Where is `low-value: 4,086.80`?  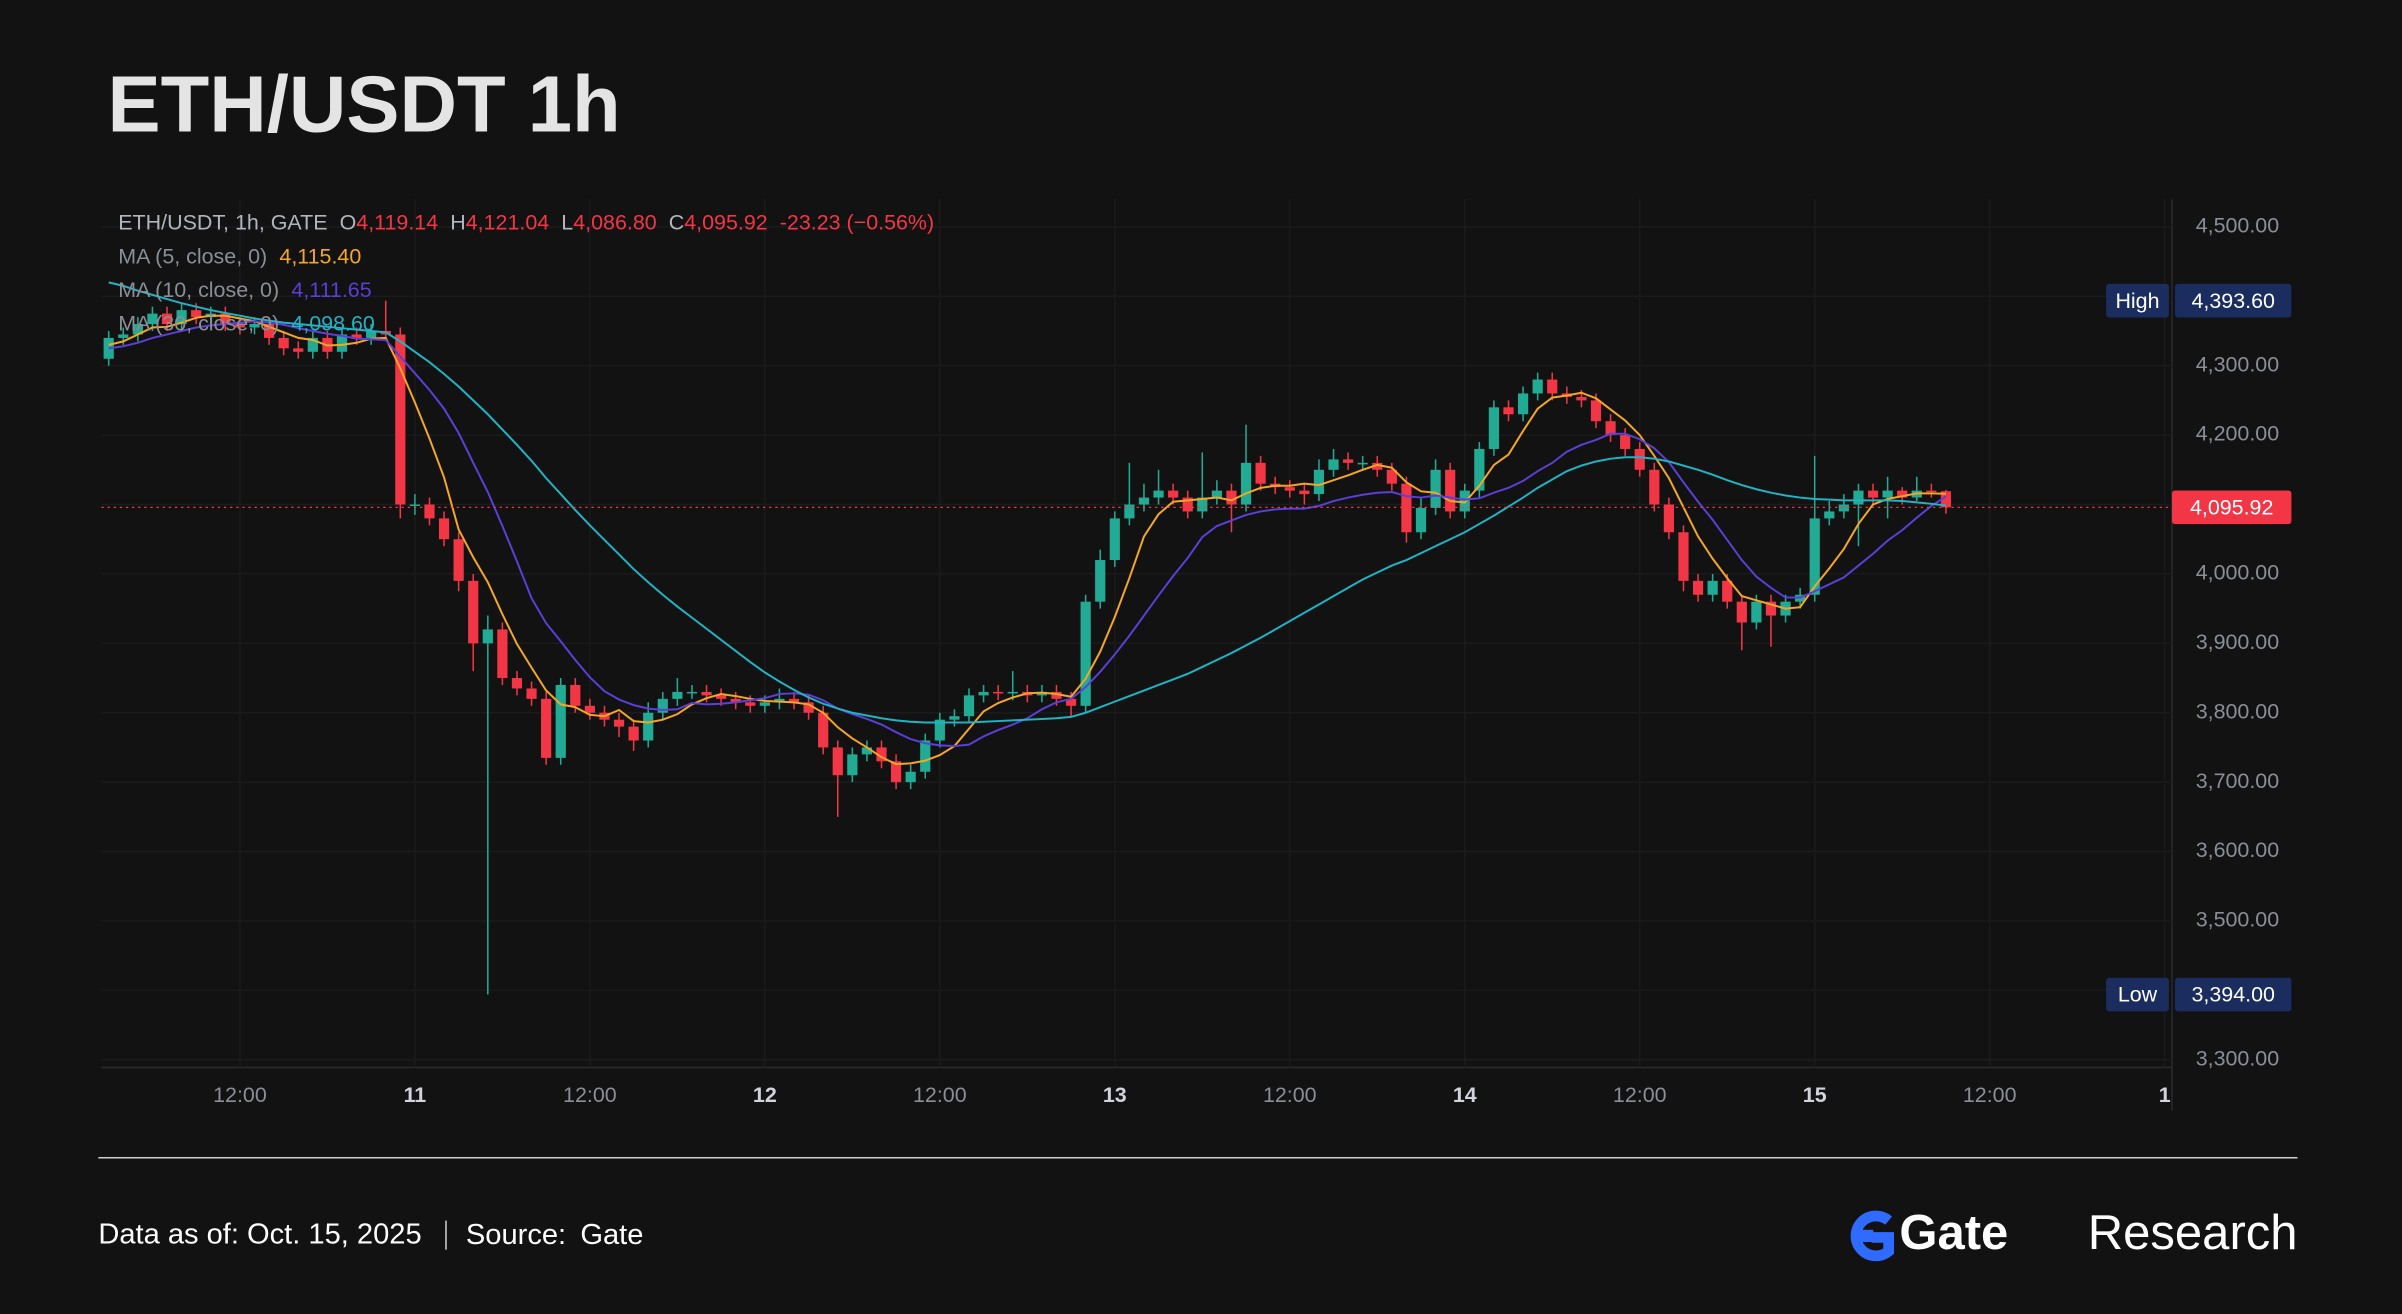 low-value: 4,086.80 is located at coordinates (615, 222).